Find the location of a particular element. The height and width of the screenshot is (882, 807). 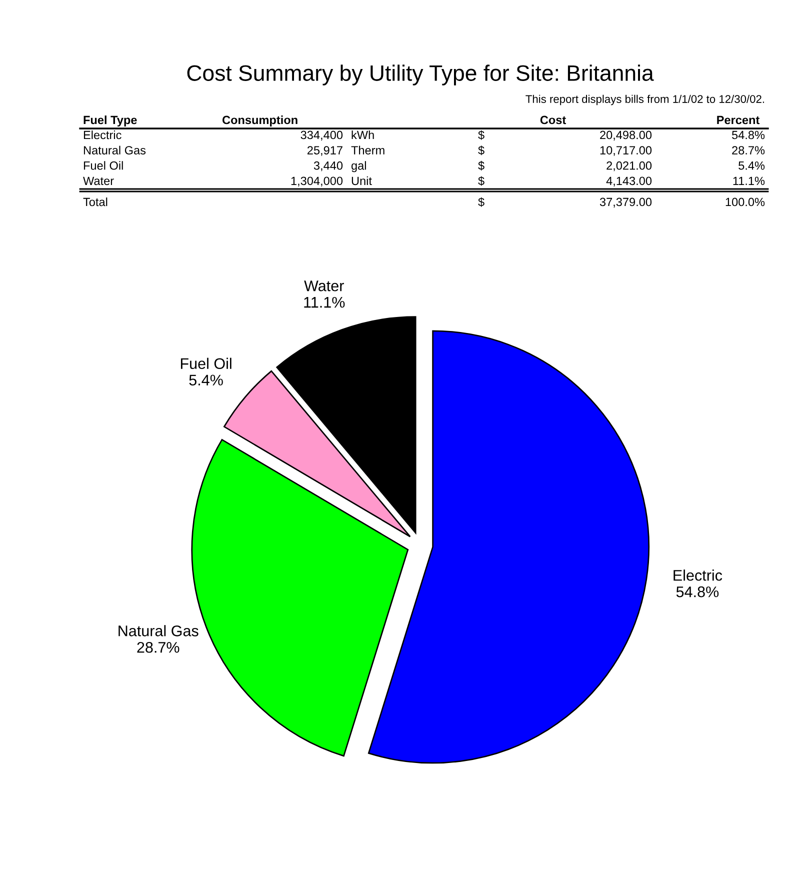

text: 334,400 is located at coordinates (321, 135).